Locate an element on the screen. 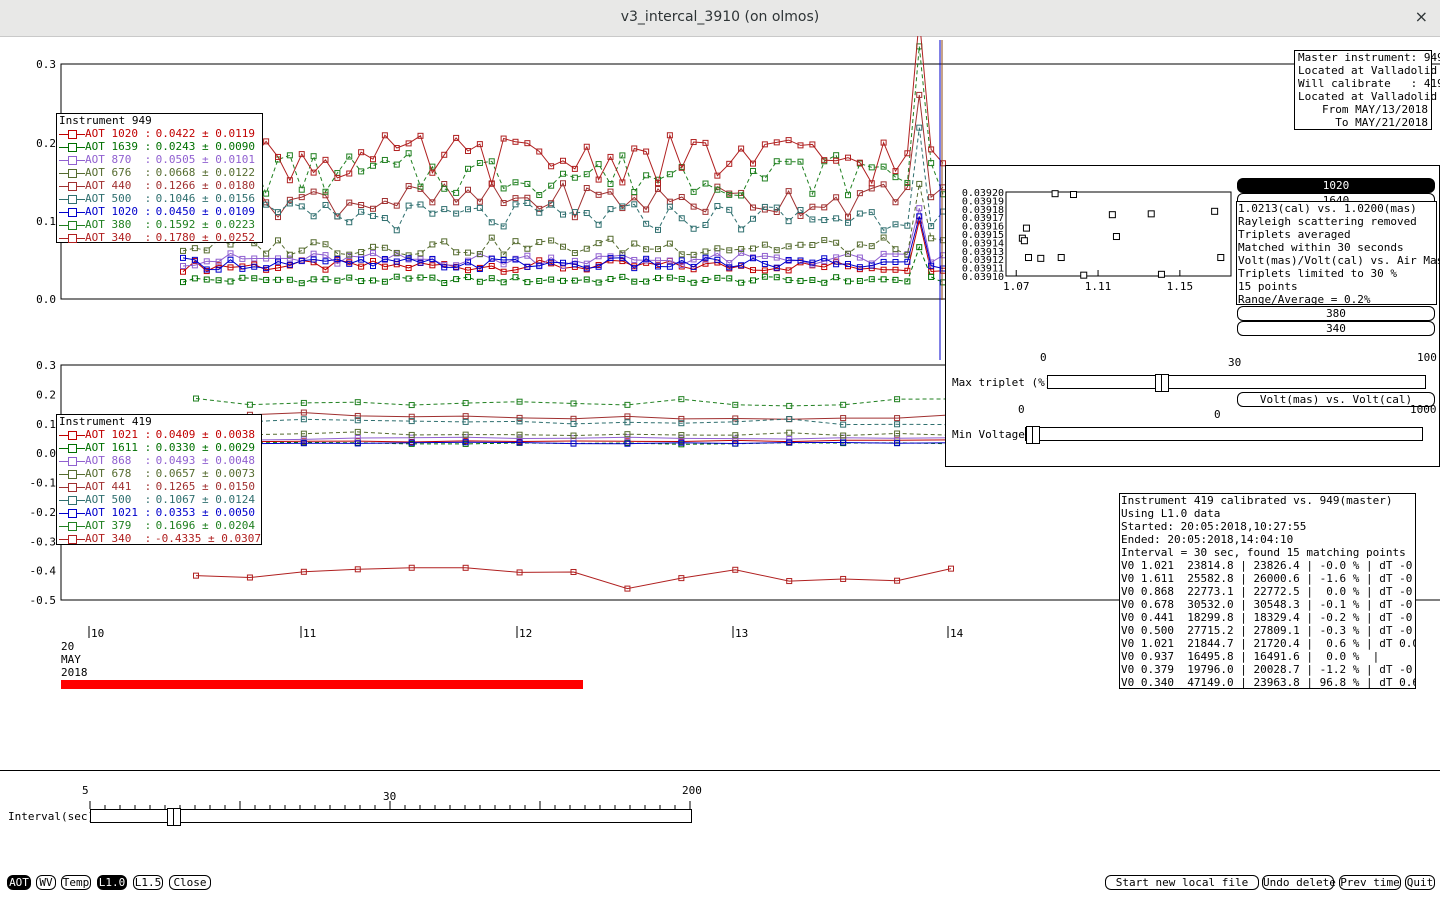 This screenshot has width=1440, height=901. wv-button: WV is located at coordinates (46, 882).